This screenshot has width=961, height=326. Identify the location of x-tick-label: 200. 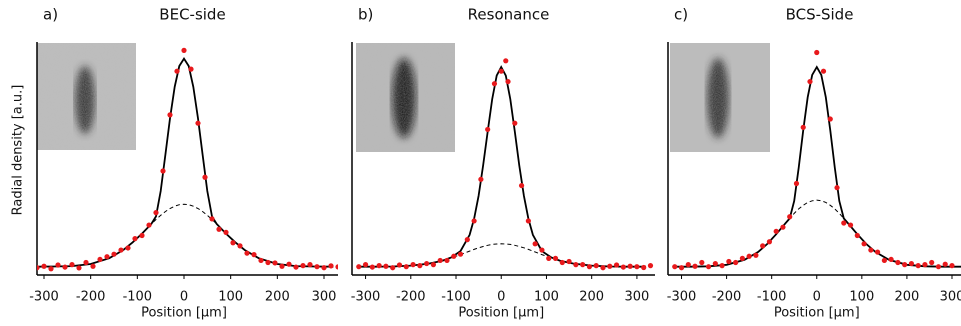
(277, 297).